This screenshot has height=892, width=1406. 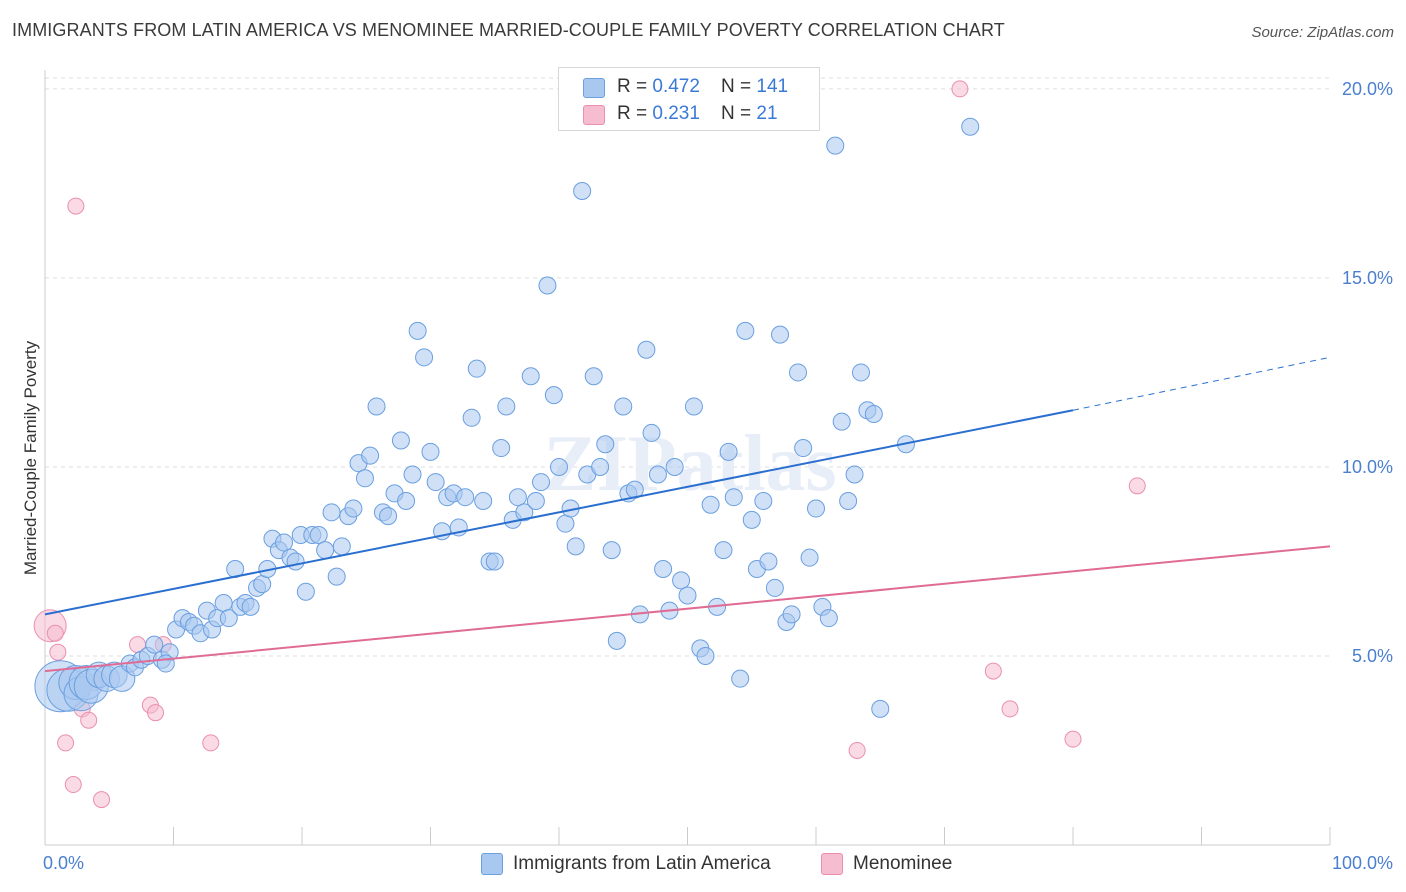 What do you see at coordinates (1367, 372) in the screenshot?
I see `y-tick-labels: 5.0% 10.0% 15.0% 20.0%` at bounding box center [1367, 372].